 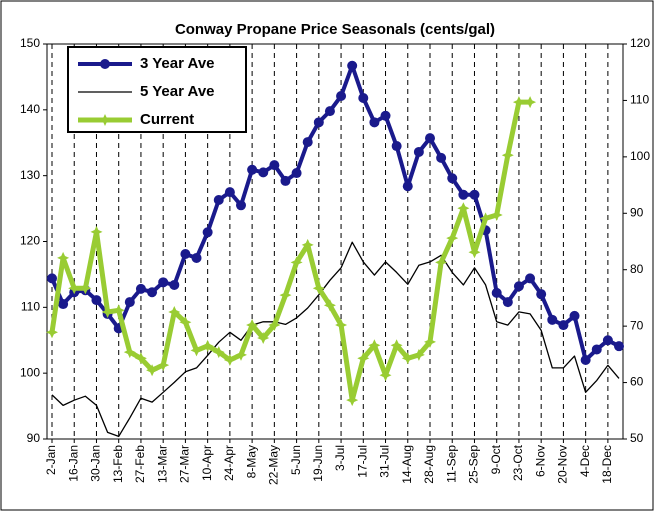 I want to click on x-tick-label: 4-Dec, so click(x=585, y=461).